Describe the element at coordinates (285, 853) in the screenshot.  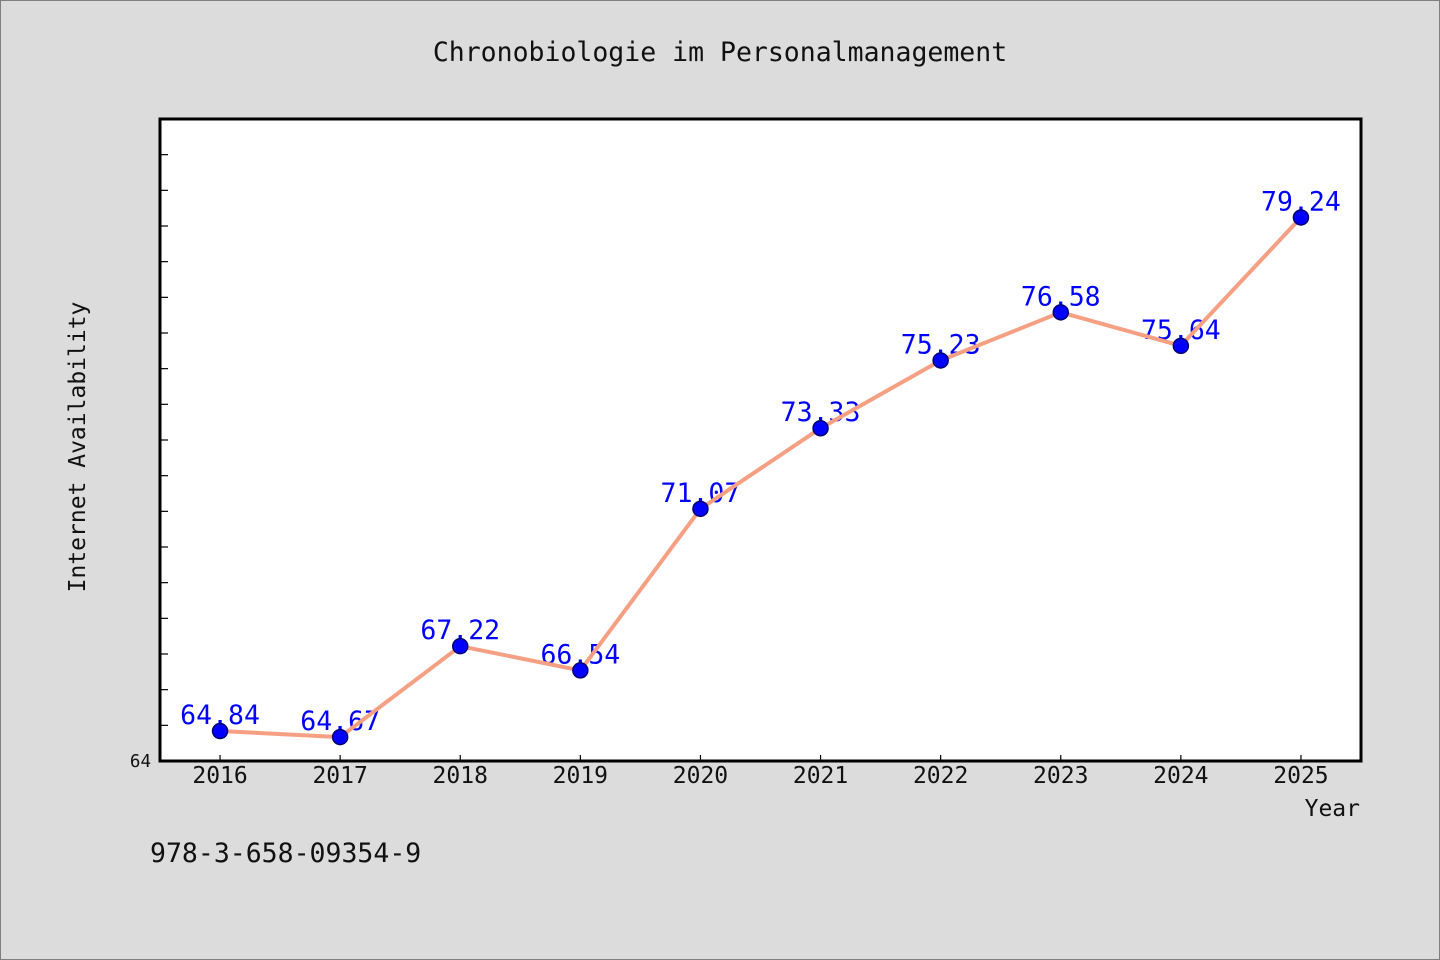
I see `isbn-footer: 978-3-658-09354-9` at that location.